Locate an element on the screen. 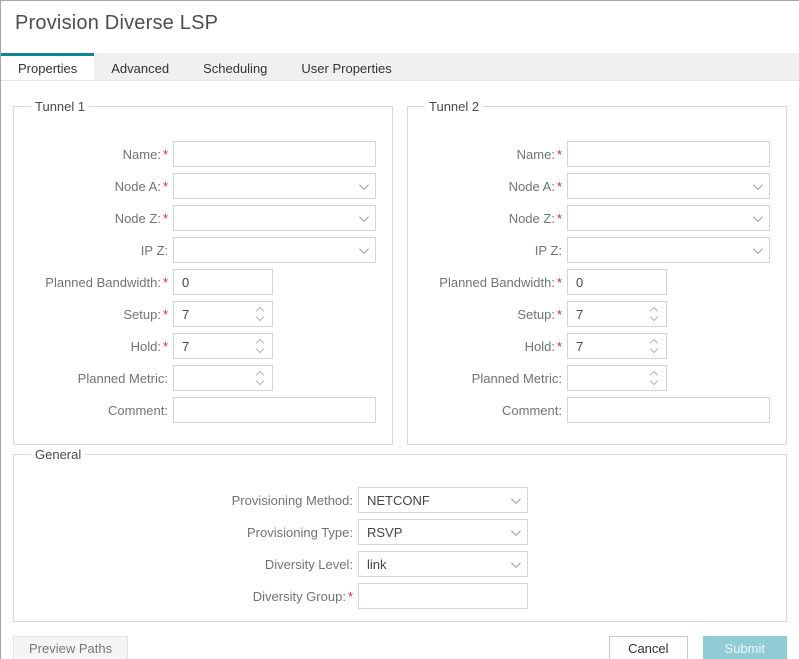 The width and height of the screenshot is (799, 659). preview-paths-button: Preview Paths is located at coordinates (71, 647).